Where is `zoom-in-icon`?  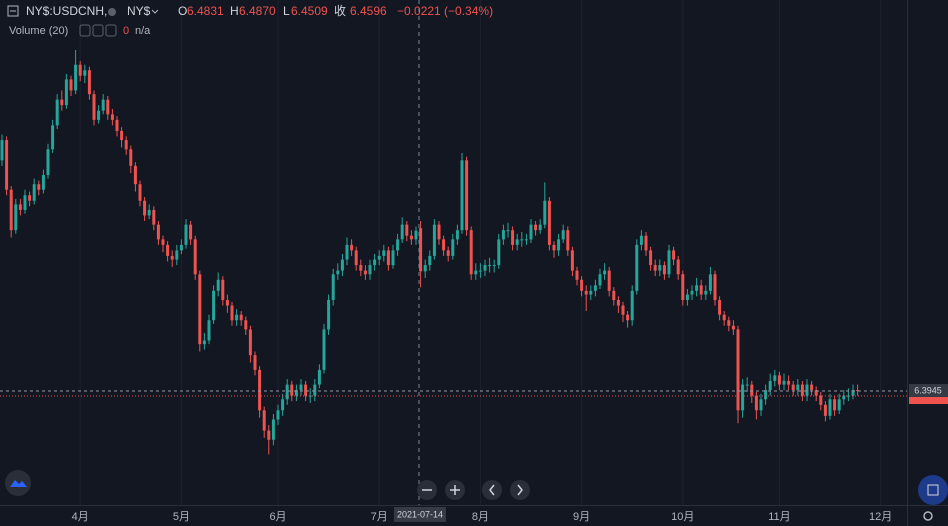
zoom-in-icon is located at coordinates (455, 490).